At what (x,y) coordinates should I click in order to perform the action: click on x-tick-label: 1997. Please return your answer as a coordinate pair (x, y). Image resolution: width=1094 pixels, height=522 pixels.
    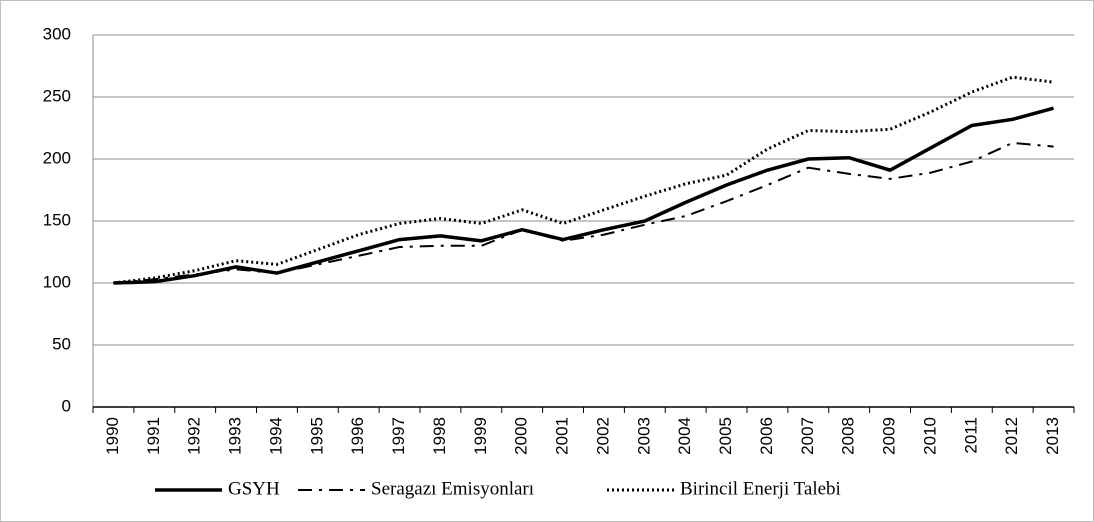
    Looking at the image, I should click on (398, 436).